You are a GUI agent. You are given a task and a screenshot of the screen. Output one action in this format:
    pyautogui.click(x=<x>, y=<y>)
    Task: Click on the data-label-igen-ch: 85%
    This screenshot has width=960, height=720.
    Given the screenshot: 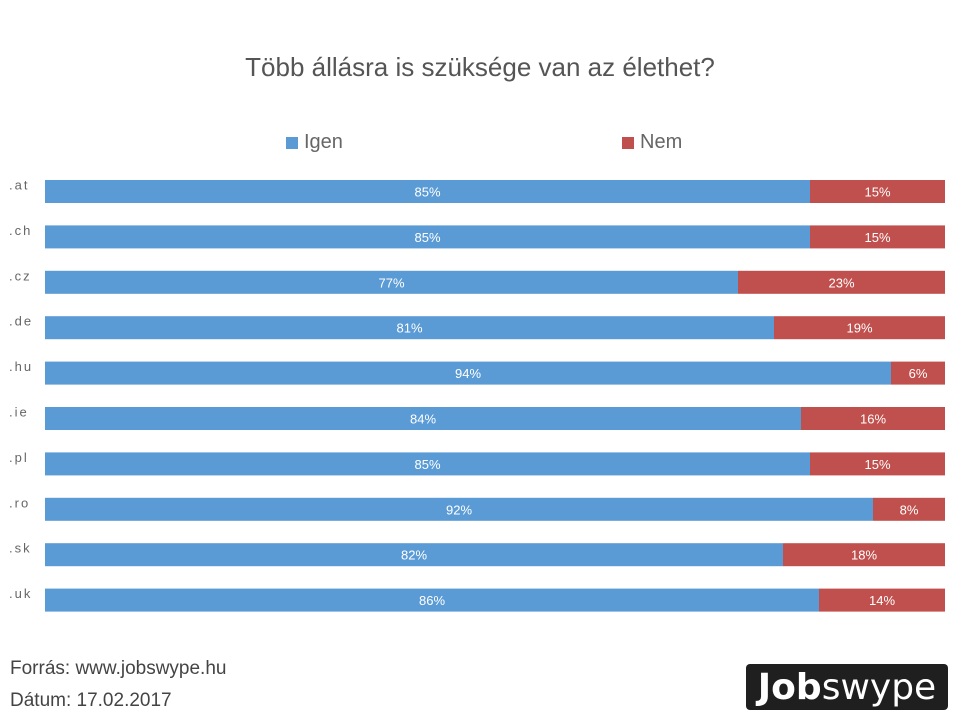 What is the action you would take?
    pyautogui.click(x=427, y=237)
    